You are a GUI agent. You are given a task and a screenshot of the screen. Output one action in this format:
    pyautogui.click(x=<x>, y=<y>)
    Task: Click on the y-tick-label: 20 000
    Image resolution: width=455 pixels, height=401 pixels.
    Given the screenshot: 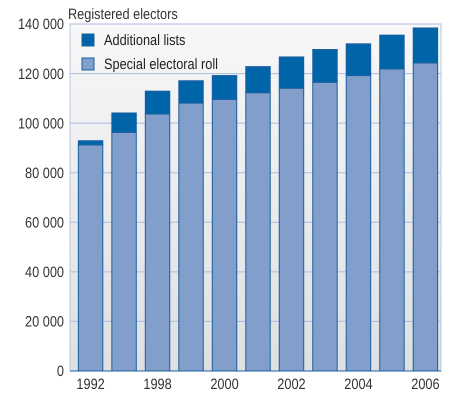 What is the action you would take?
    pyautogui.click(x=44, y=321)
    